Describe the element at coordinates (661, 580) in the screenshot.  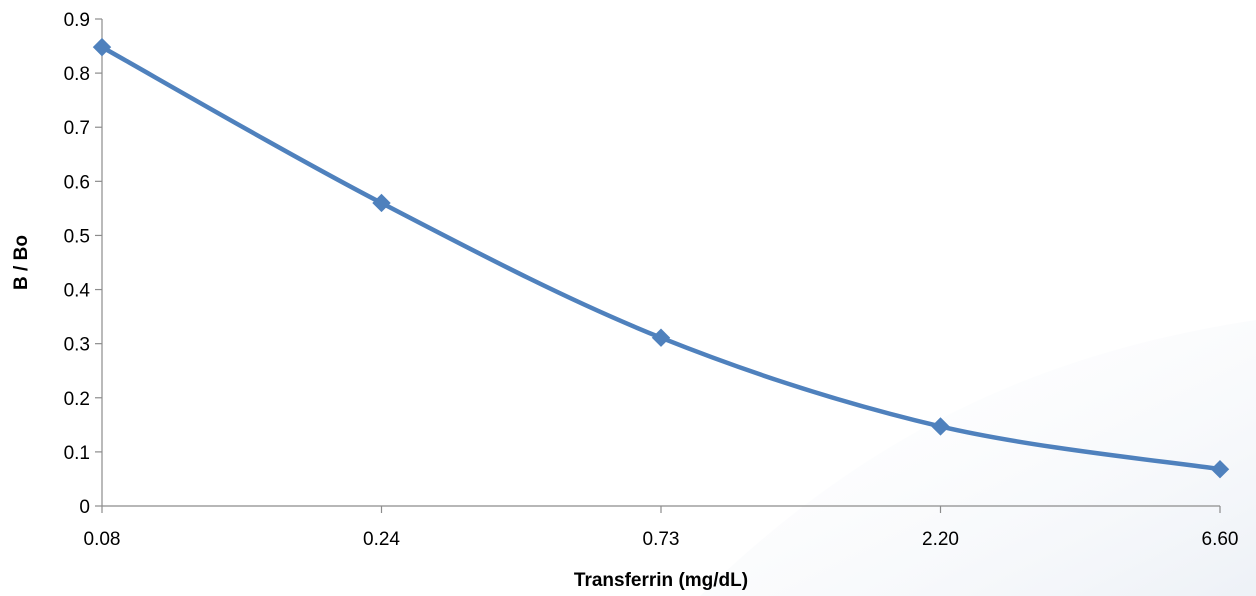
I see `x-axis-title: Transferrin (mg/dL)` at that location.